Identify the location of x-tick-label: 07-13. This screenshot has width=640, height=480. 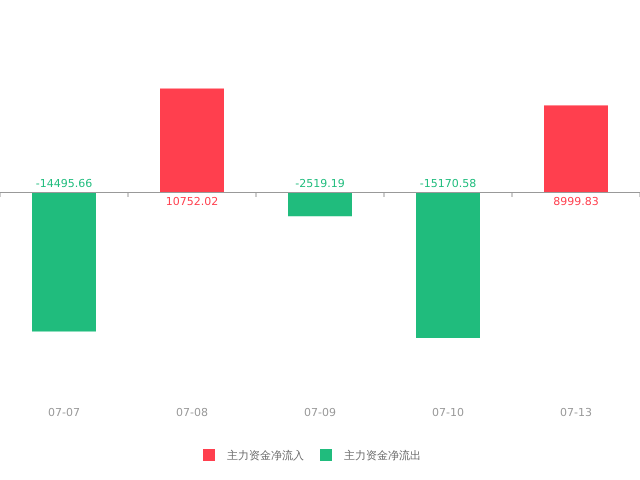
(576, 412).